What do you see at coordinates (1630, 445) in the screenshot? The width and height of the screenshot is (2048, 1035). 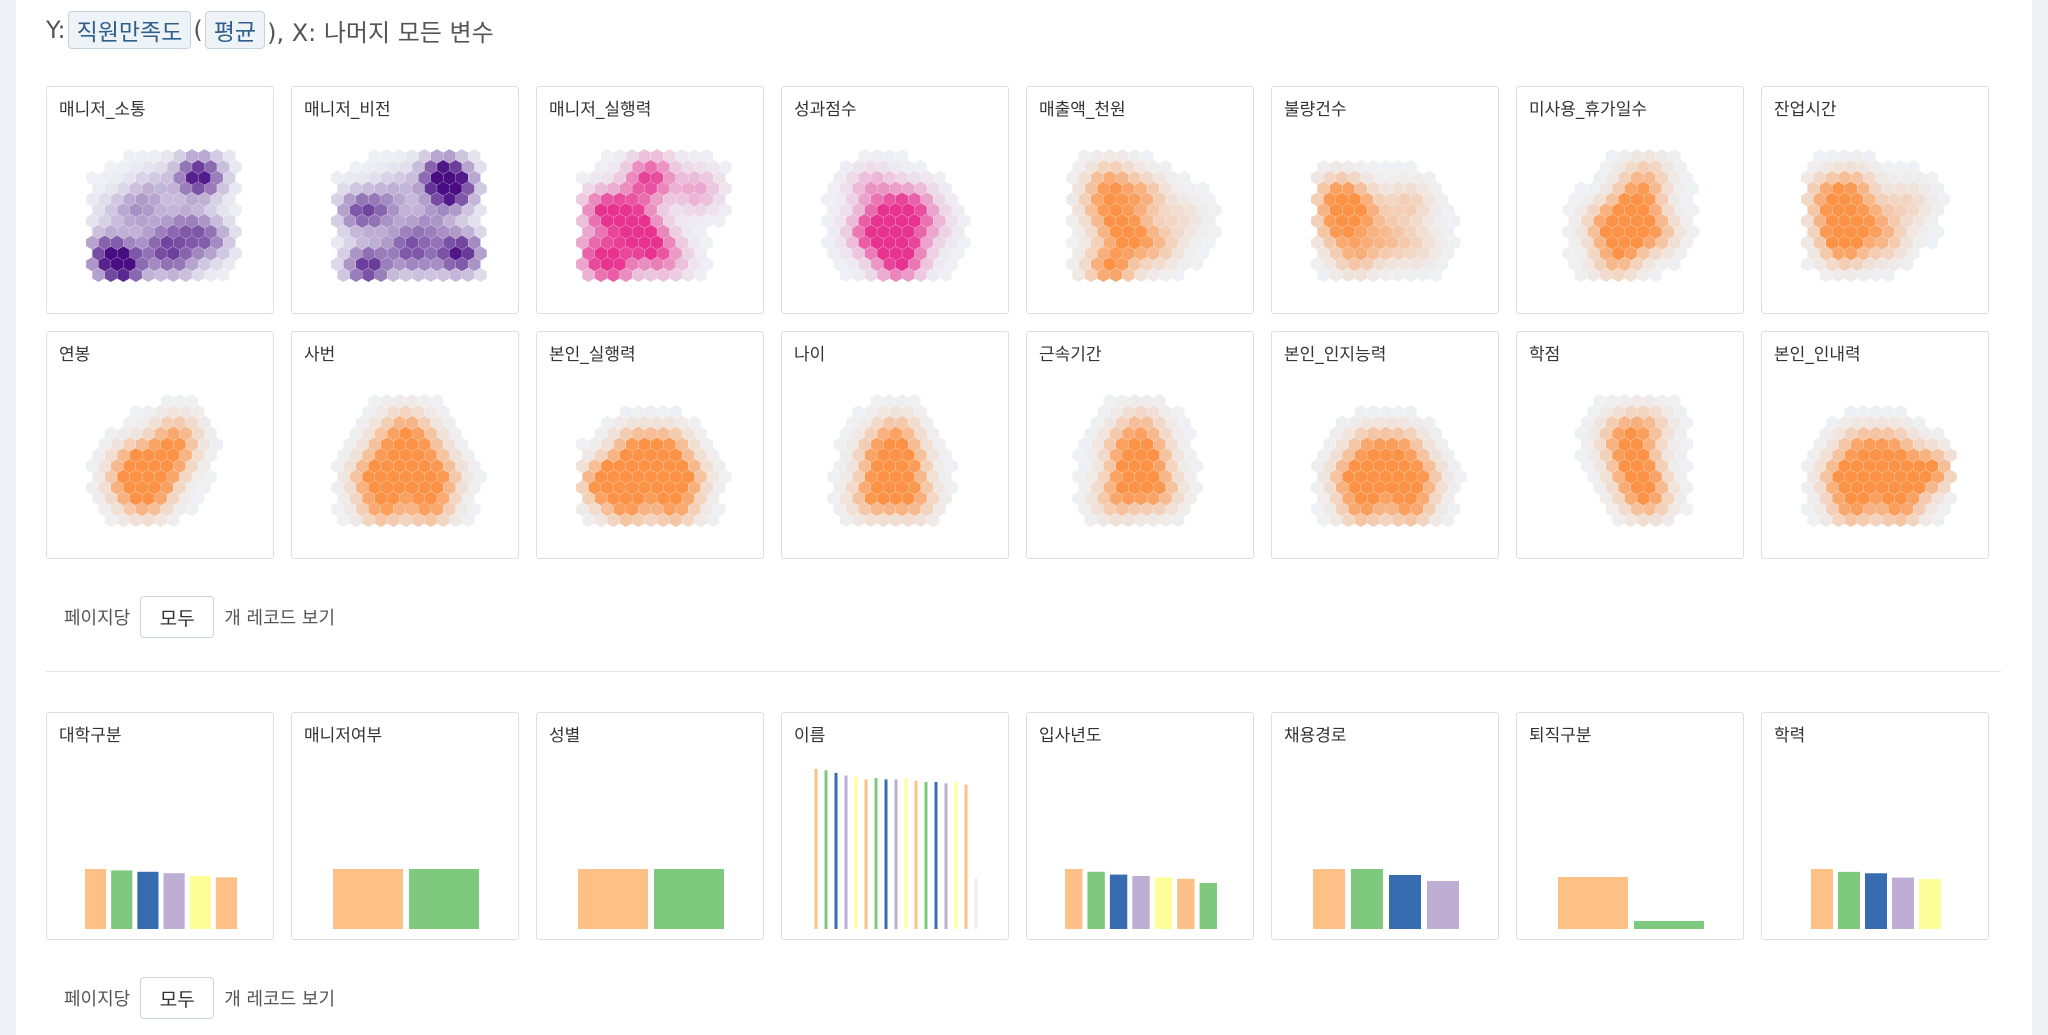 I see `hexbin-chart-card: 학점` at bounding box center [1630, 445].